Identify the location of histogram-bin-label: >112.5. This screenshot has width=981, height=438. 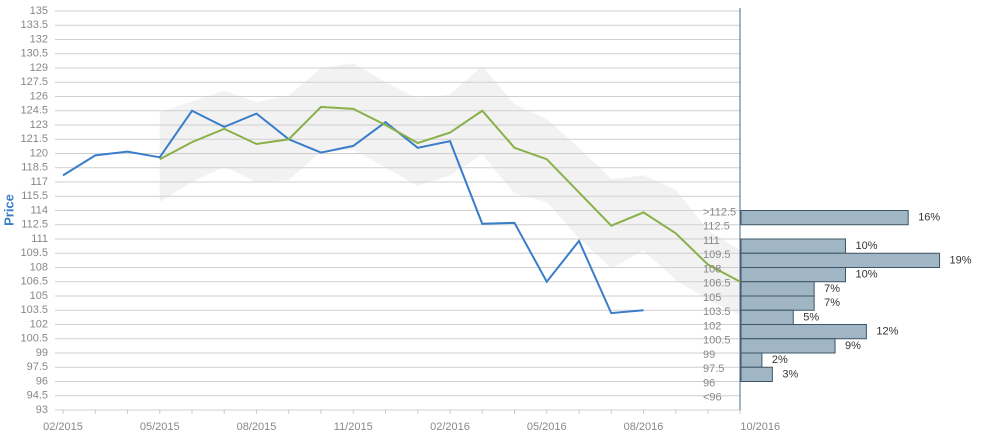
(719, 212).